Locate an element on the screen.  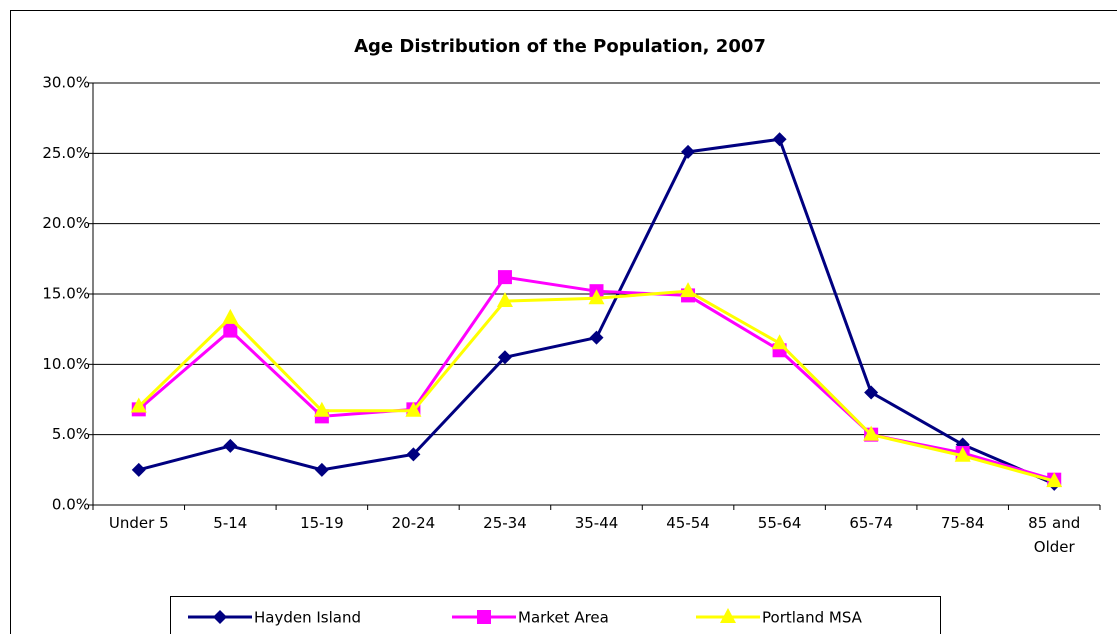
y-tick-label: 10.0% is located at coordinates (66, 364).